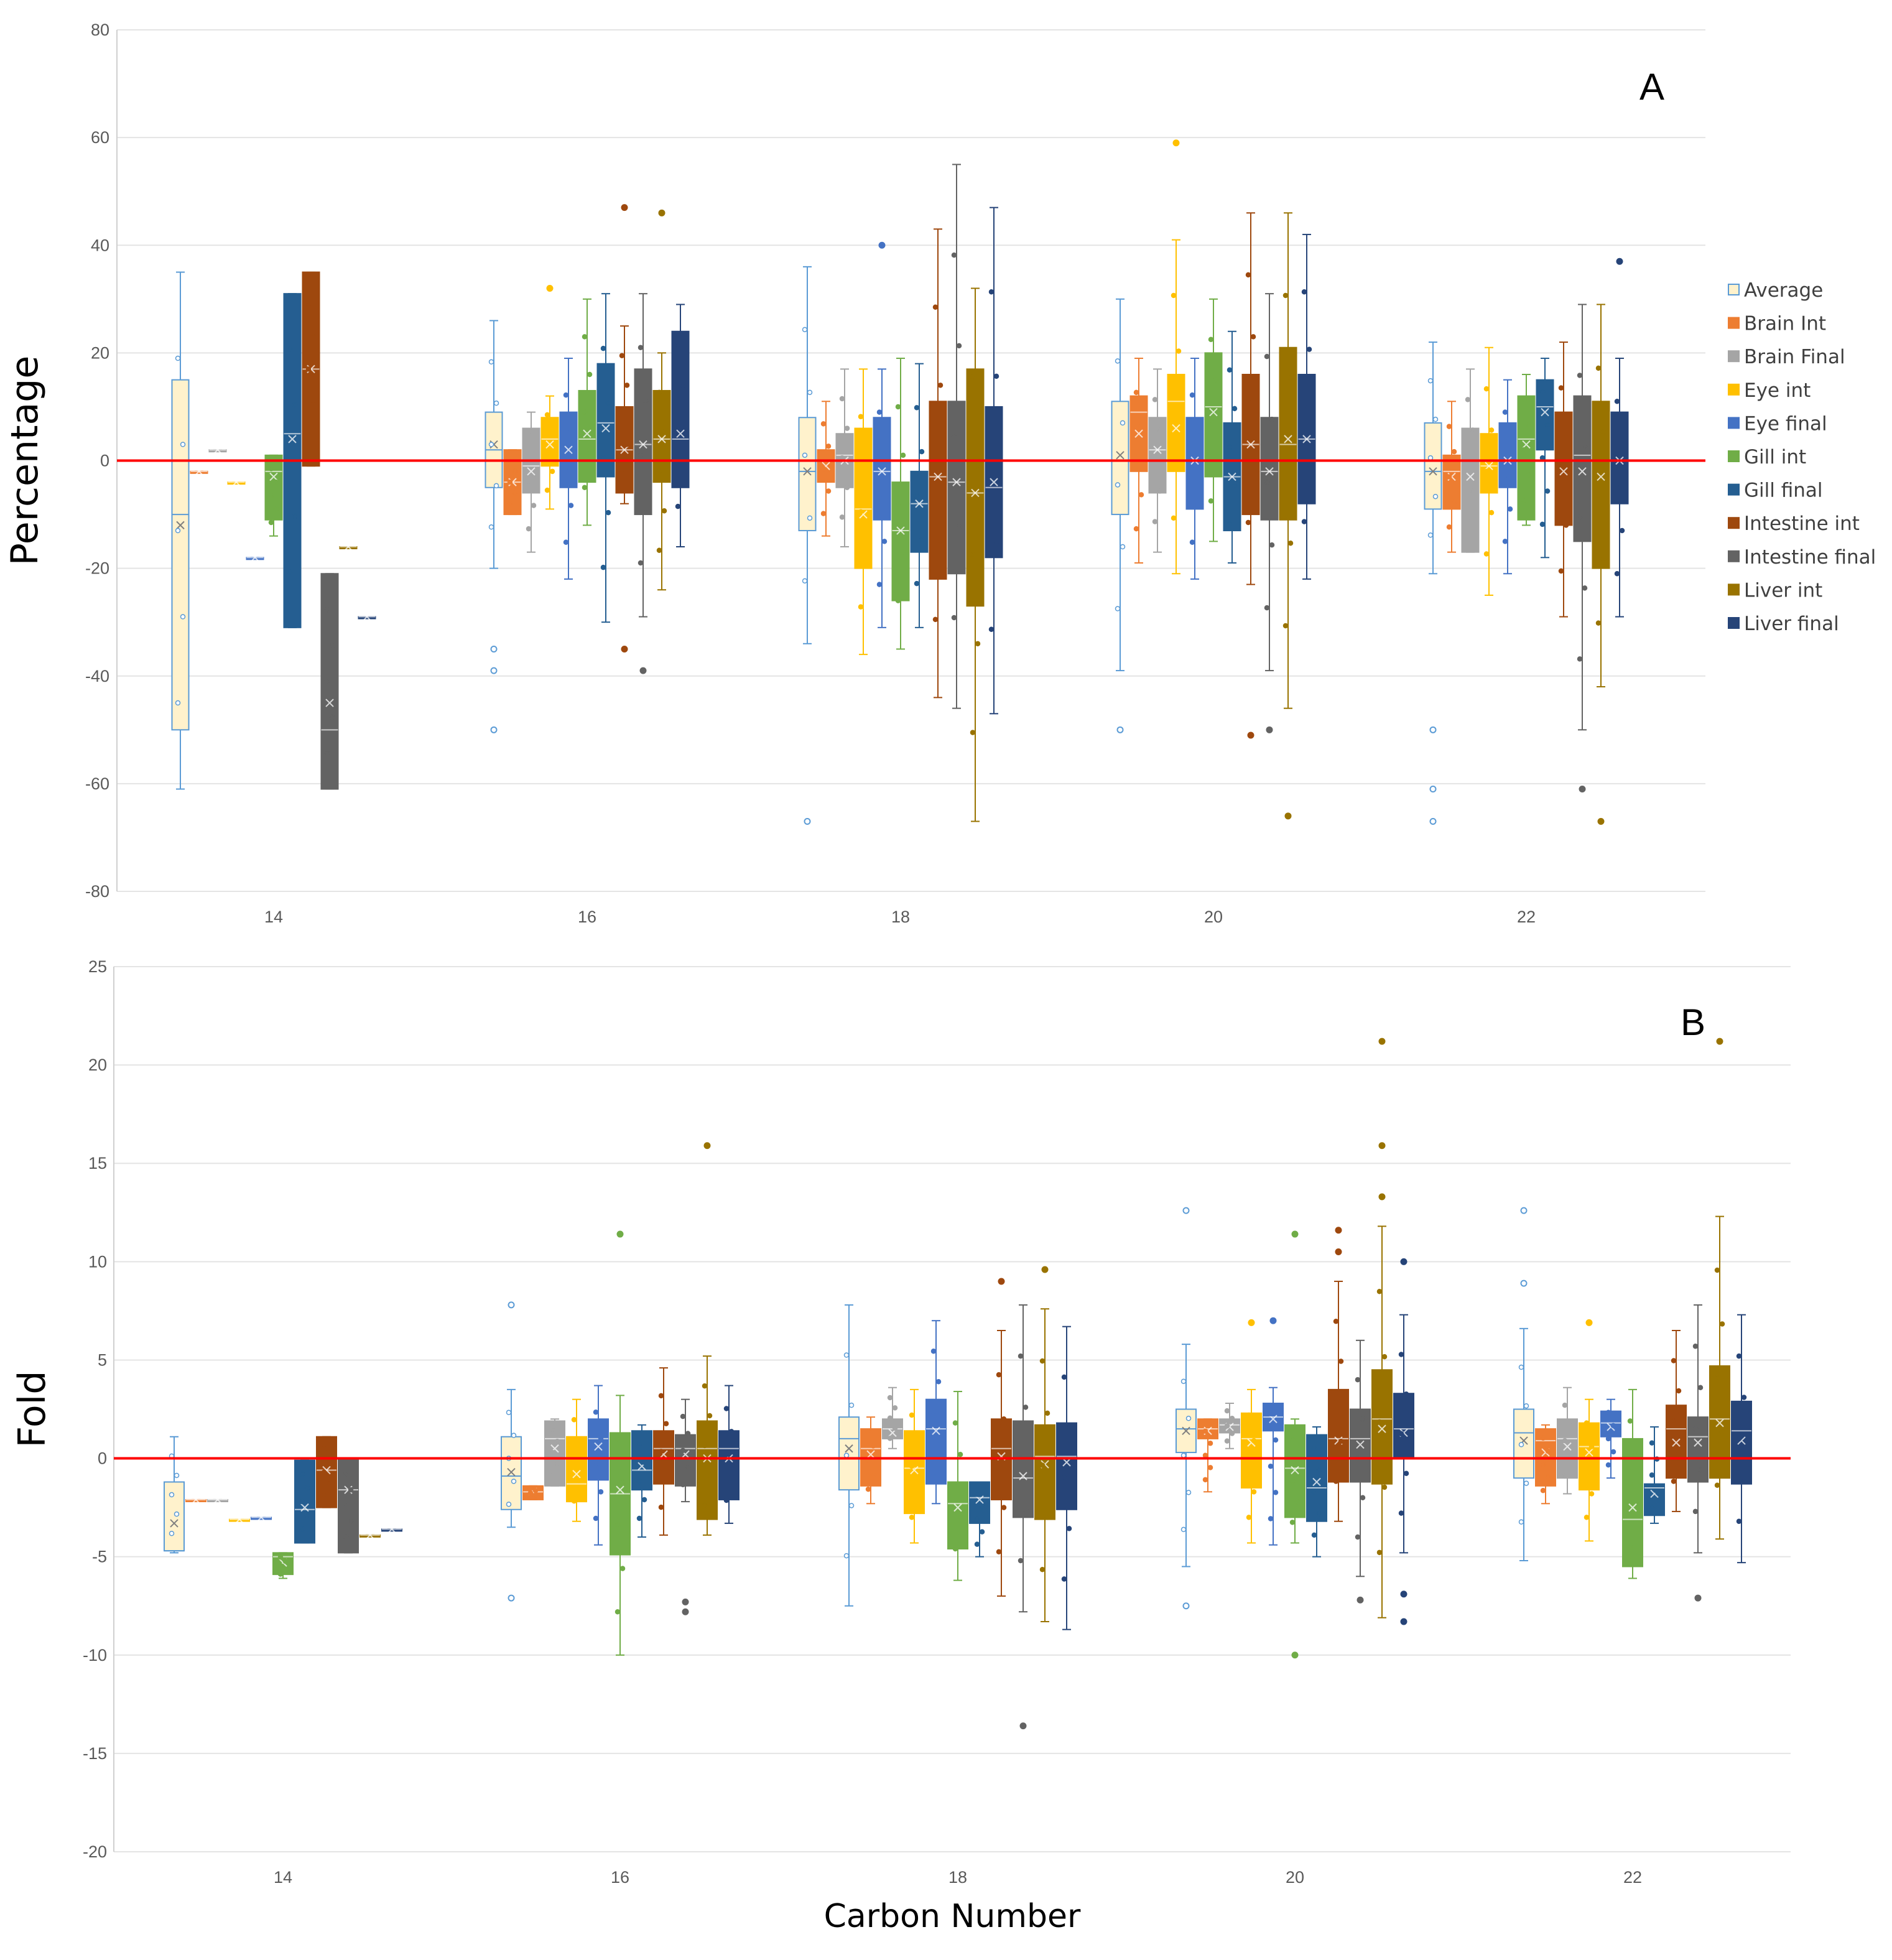 Image resolution: width=1892 pixels, height=1960 pixels. I want to click on legend-item: Gill int, so click(1767, 457).